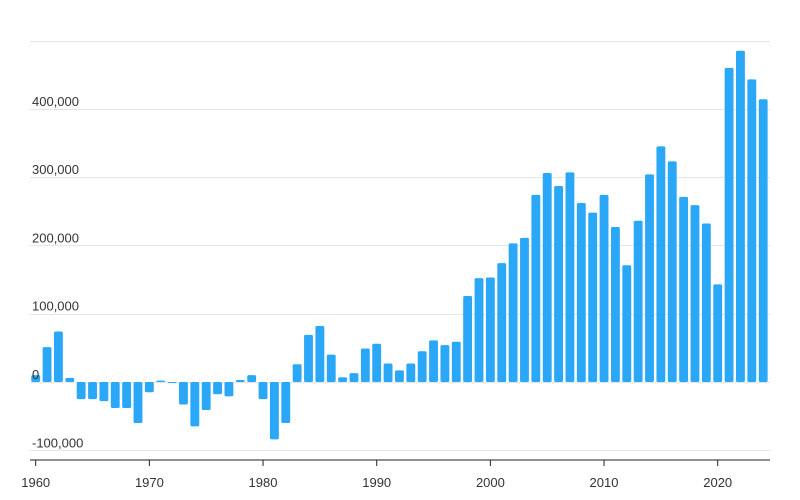 Image resolution: width=800 pixels, height=500 pixels. Describe the element at coordinates (695, 293) in the screenshot. I see `bar-2018` at that location.